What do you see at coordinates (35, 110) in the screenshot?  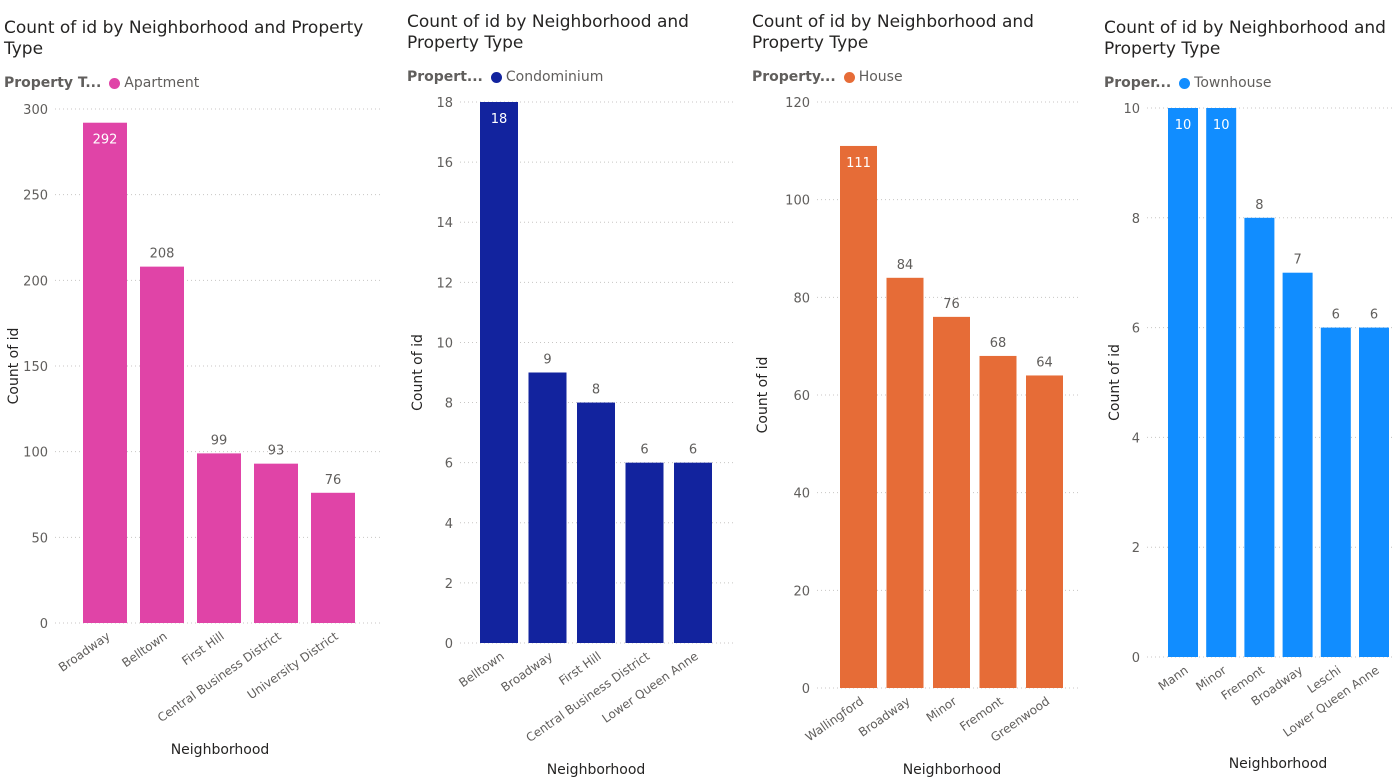 I see `y-tick-label: 300` at bounding box center [35, 110].